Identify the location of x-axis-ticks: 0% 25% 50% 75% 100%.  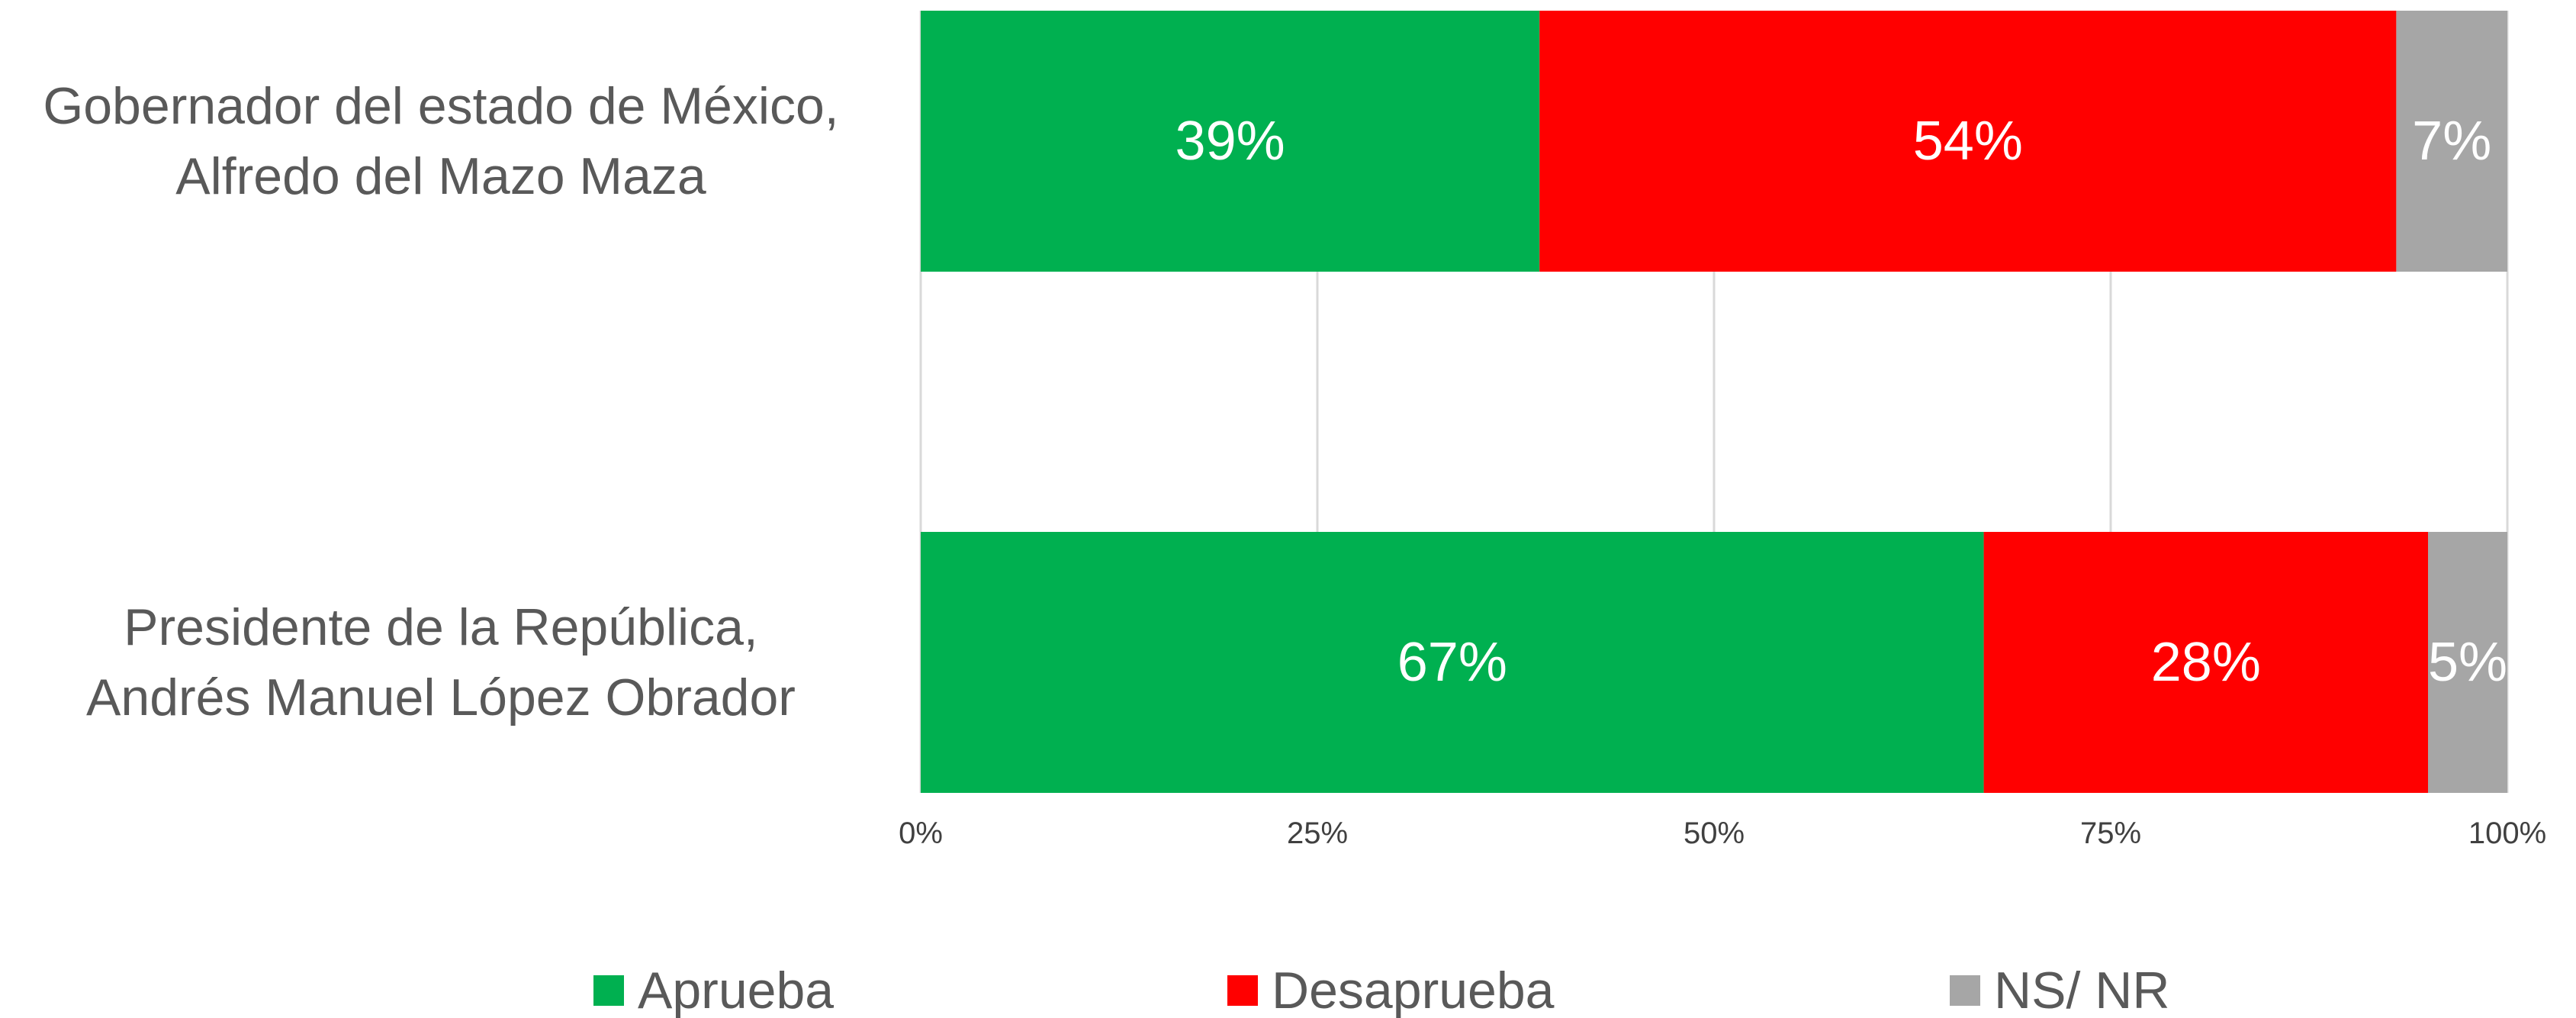
(1722, 833).